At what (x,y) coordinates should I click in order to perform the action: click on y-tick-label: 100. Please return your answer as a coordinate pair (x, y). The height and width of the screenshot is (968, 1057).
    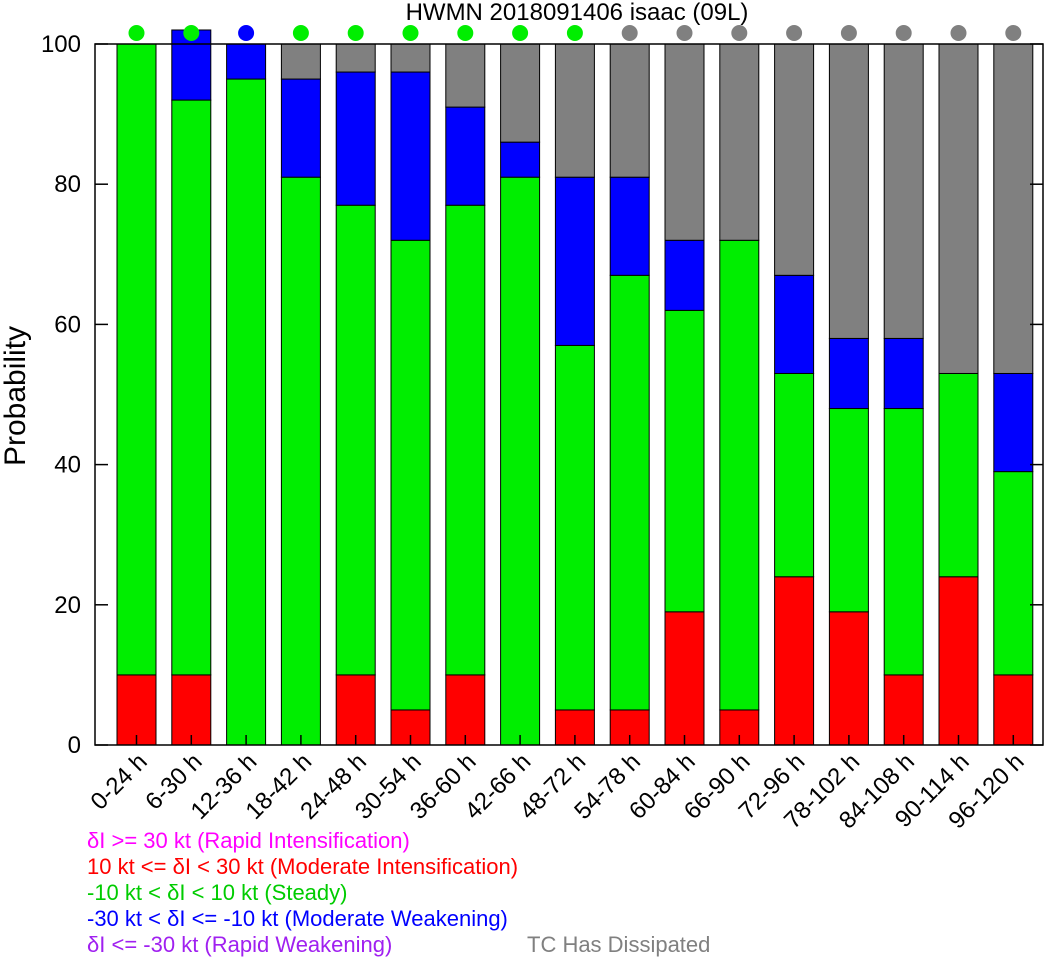
    Looking at the image, I should click on (61, 44).